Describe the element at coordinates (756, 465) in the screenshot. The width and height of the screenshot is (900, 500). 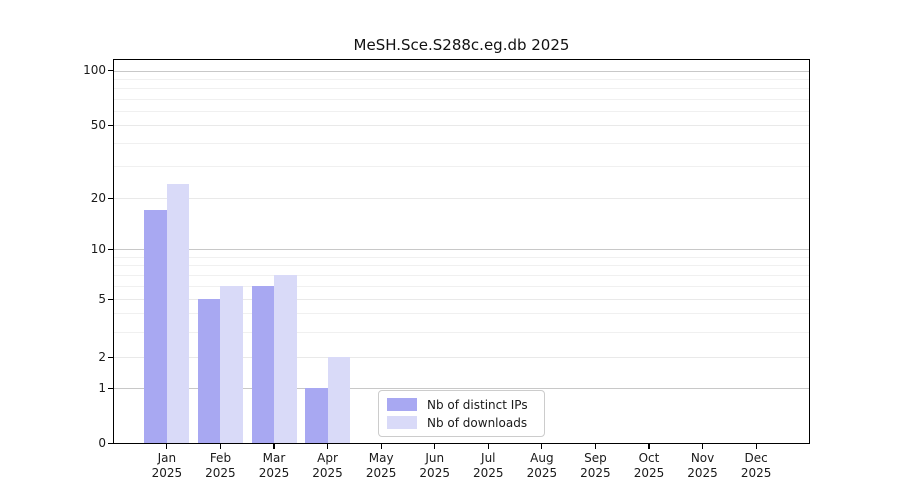
I see `x-axis-tick-label: Dec 2025` at that location.